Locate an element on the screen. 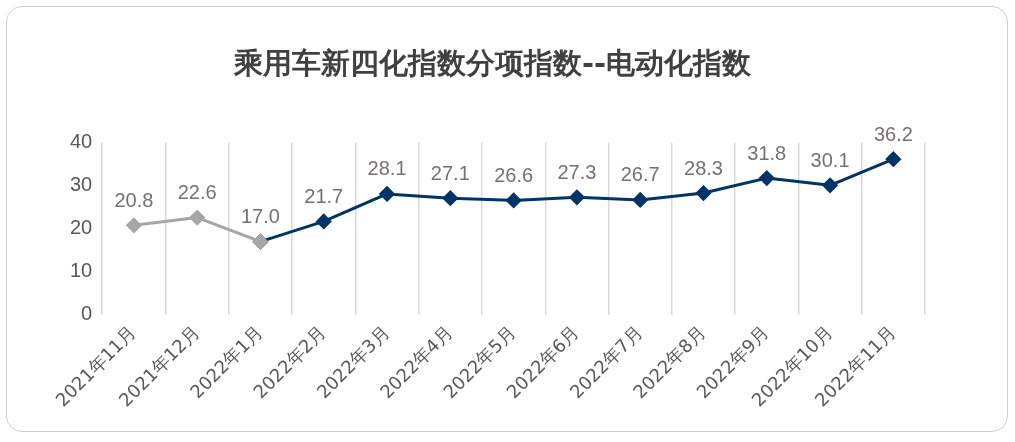  y-tick-label: 40 is located at coordinates (81, 141).